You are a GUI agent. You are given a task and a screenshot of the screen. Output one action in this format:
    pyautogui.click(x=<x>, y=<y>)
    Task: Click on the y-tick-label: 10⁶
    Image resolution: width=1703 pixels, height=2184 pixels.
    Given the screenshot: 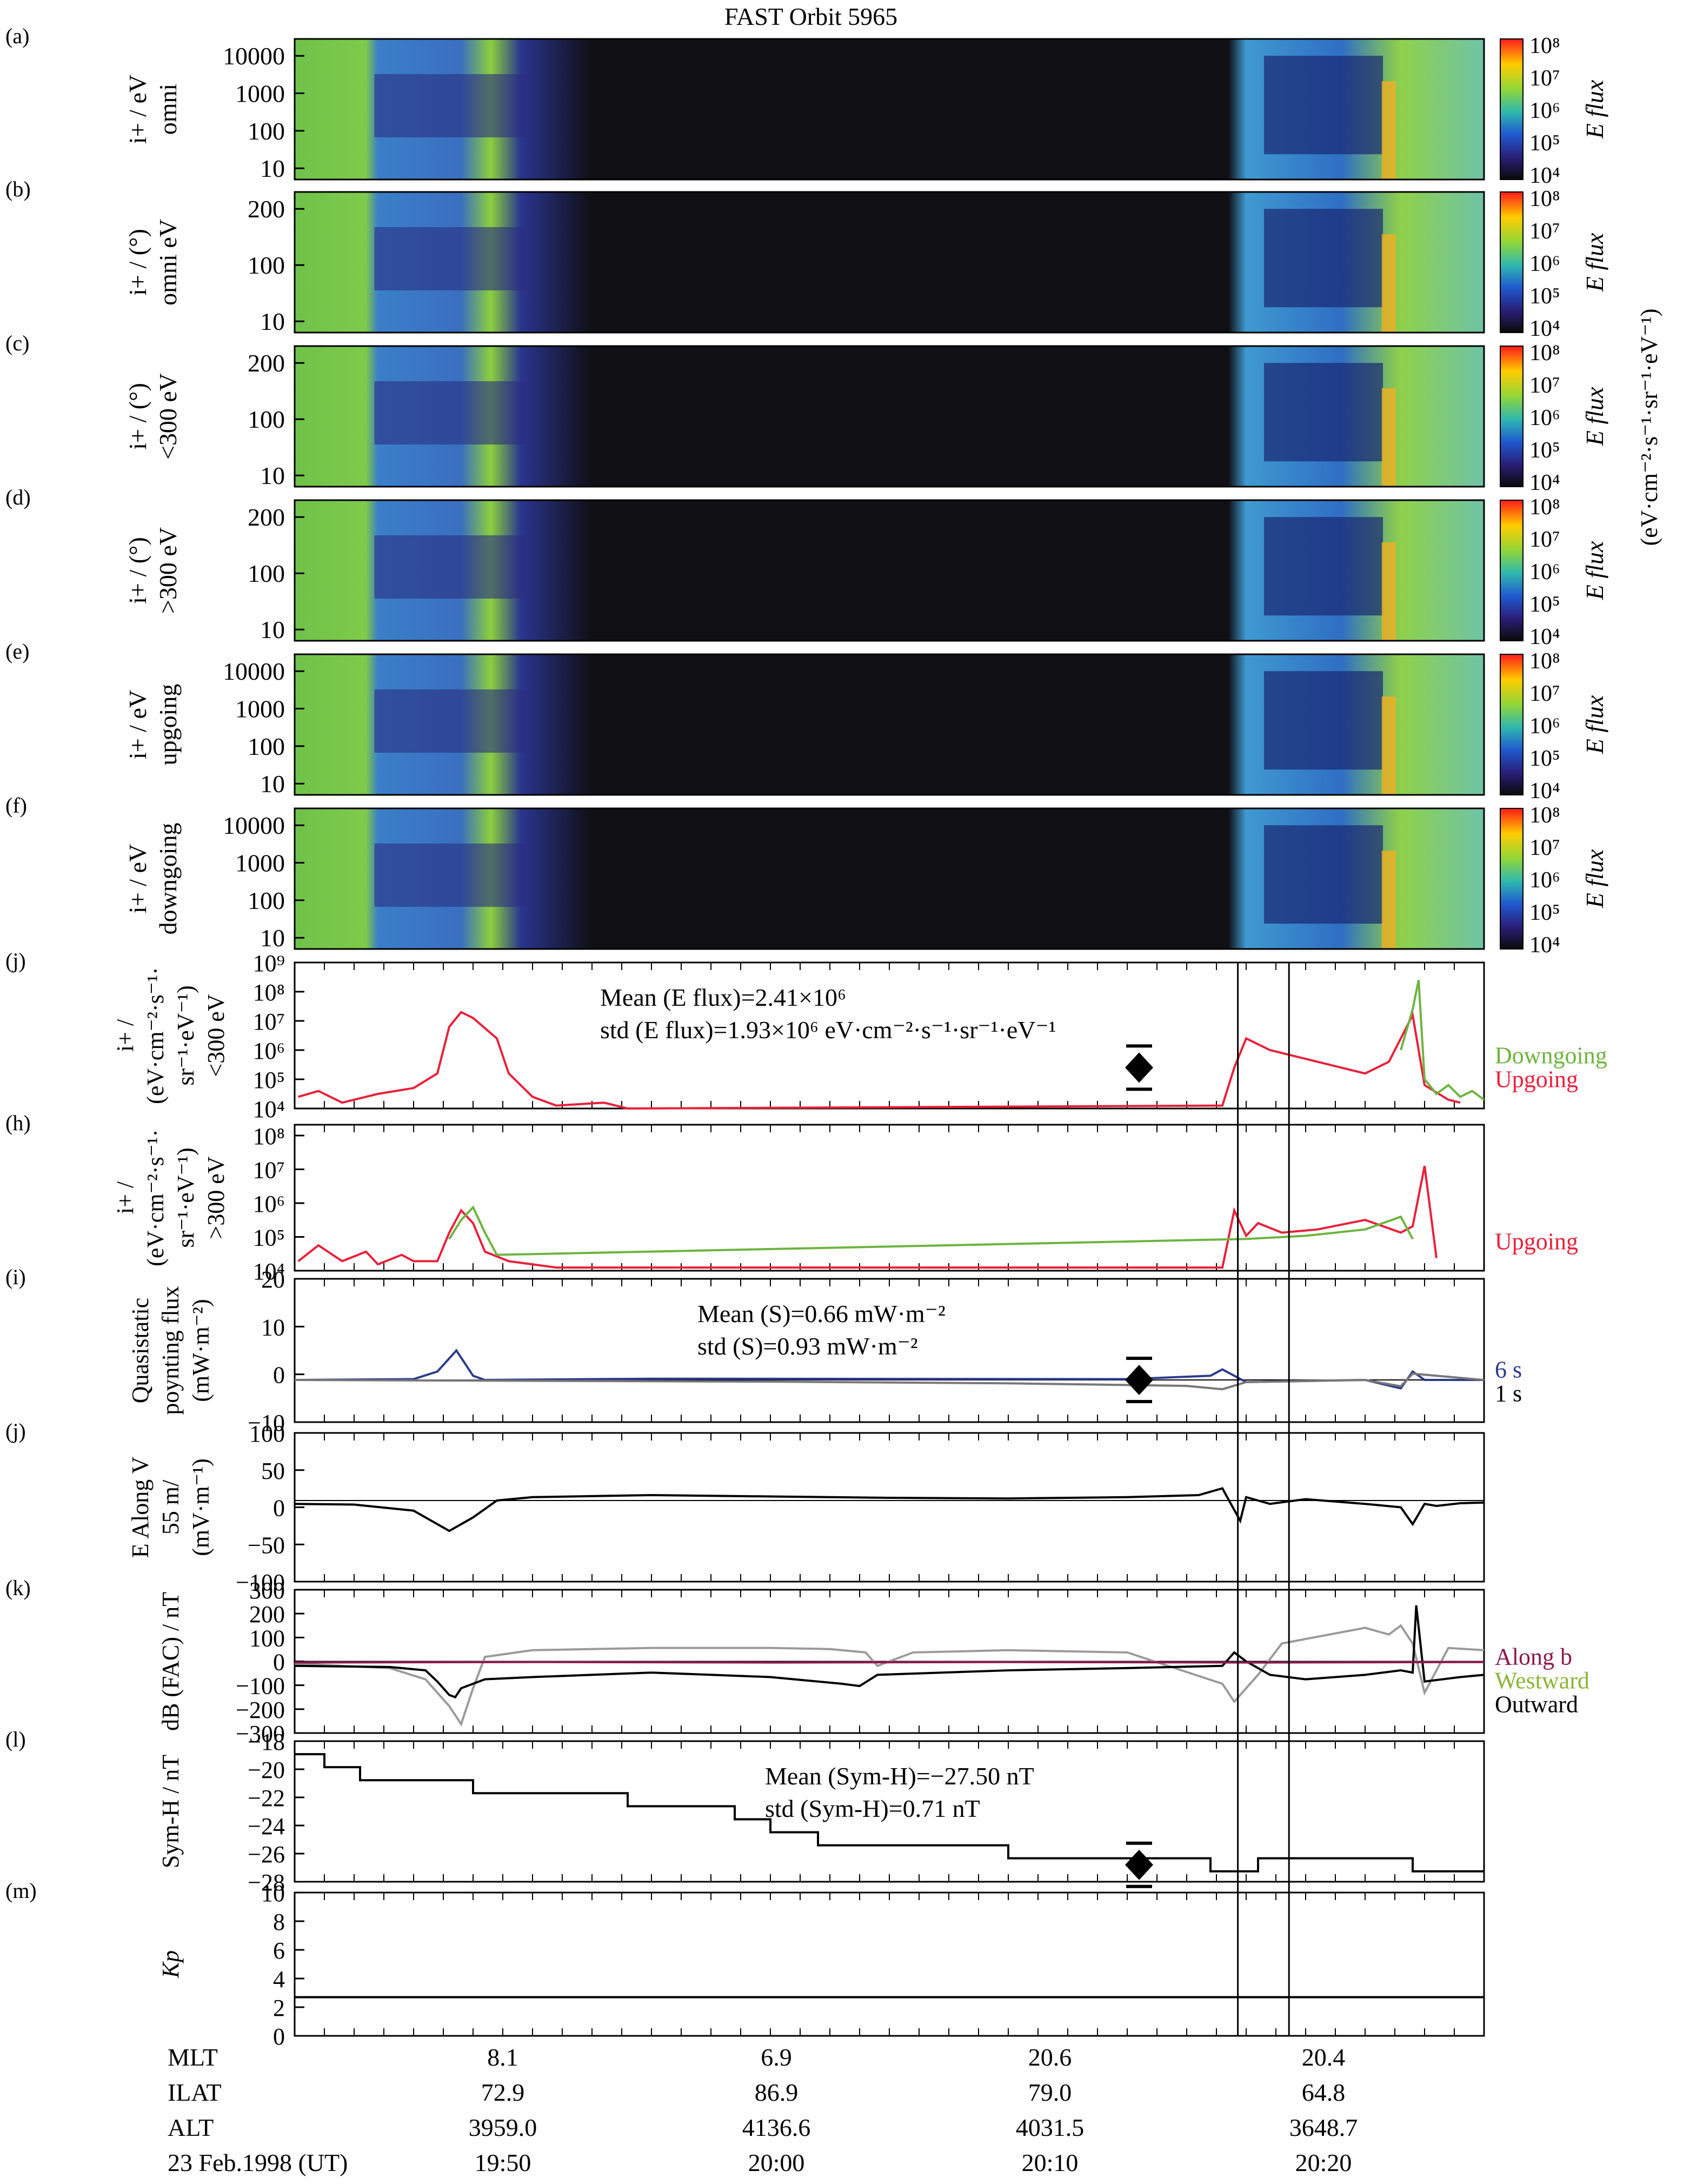 What is the action you would take?
    pyautogui.click(x=269, y=1204)
    